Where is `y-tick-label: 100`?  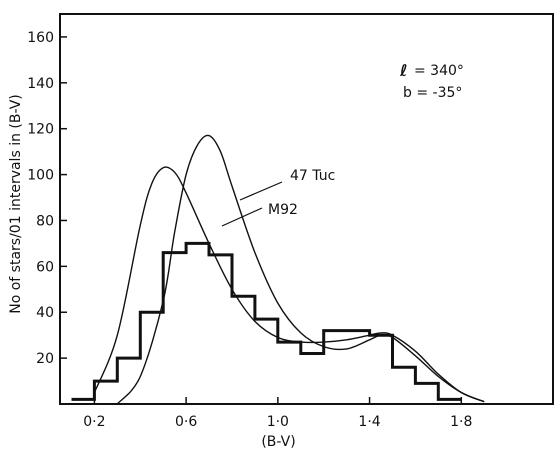
y-tick-label: 100 is located at coordinates (40, 176).